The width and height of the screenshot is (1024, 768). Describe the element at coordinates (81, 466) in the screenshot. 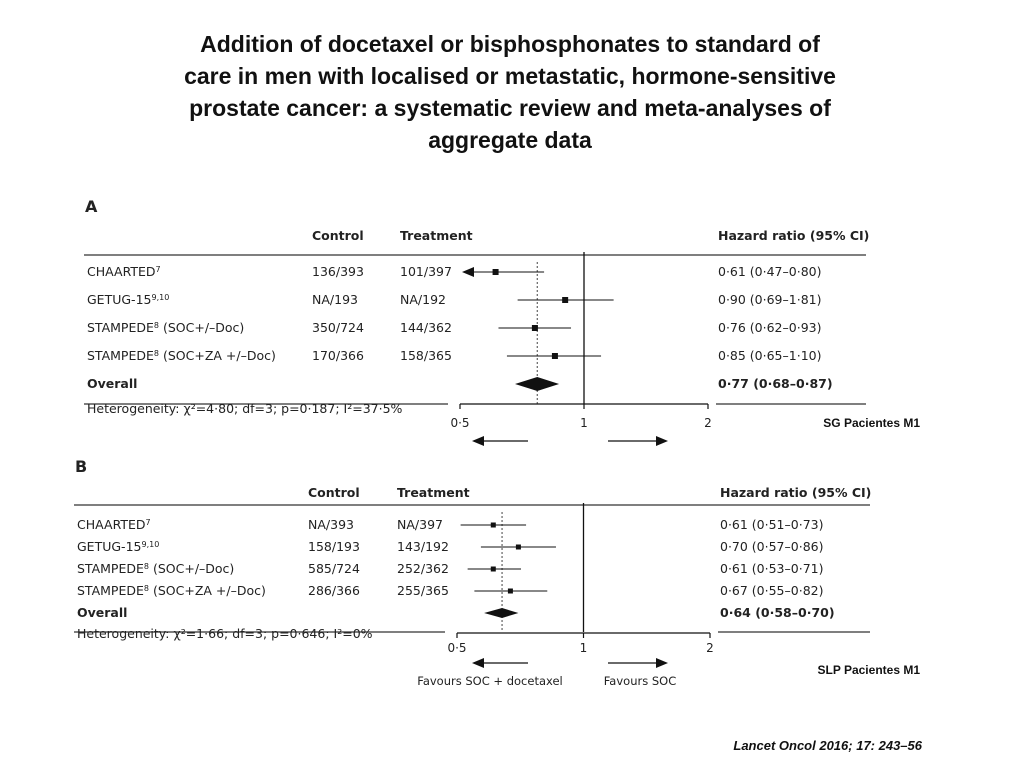

I see `panel-label: B` at that location.